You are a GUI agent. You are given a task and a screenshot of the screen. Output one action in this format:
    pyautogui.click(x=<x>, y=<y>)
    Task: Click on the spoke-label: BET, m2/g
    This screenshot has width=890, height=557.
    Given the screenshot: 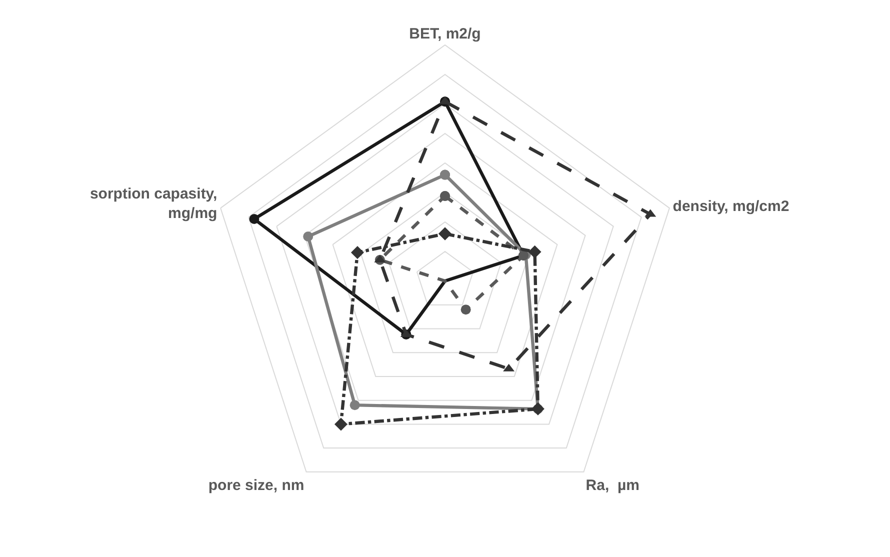 What is the action you would take?
    pyautogui.click(x=445, y=34)
    